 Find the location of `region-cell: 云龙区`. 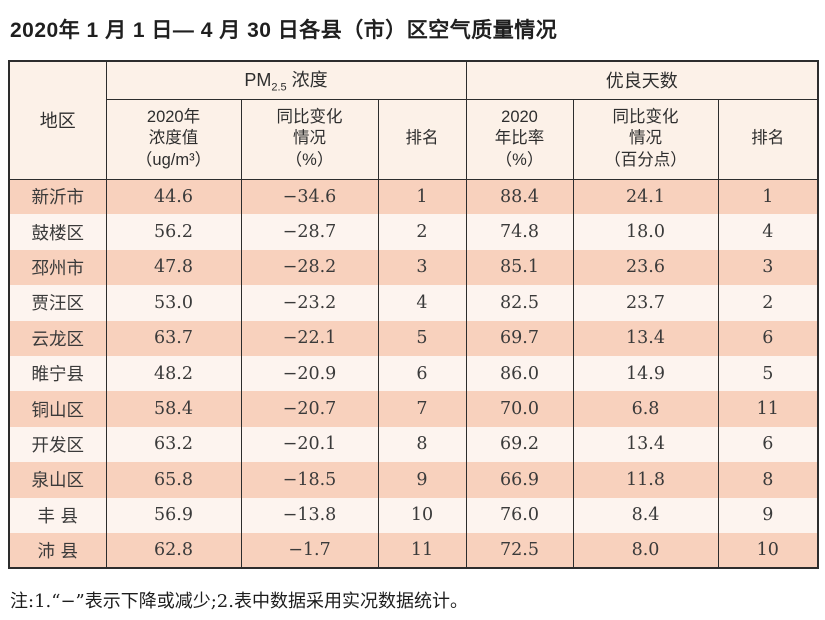

region-cell: 云龙区 is located at coordinates (57, 338).